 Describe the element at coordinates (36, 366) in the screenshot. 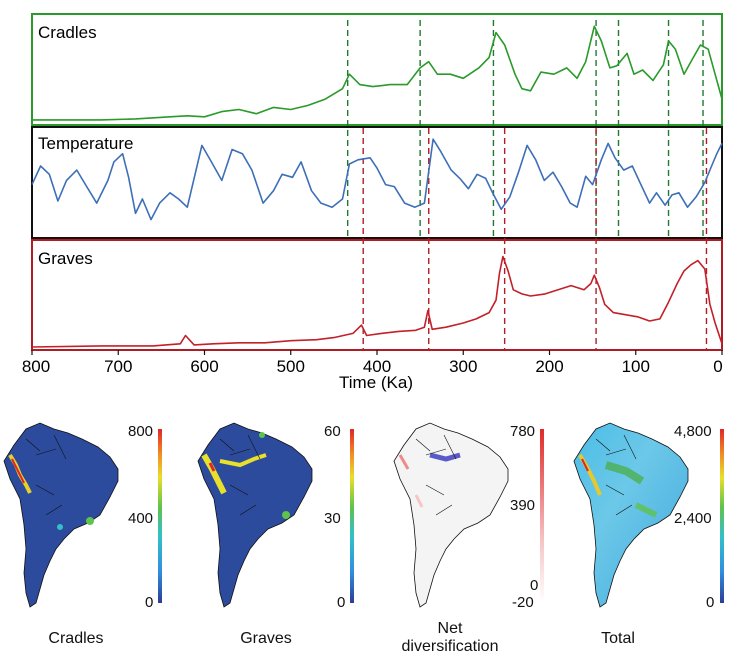

I see `x-tick-label: 800` at that location.